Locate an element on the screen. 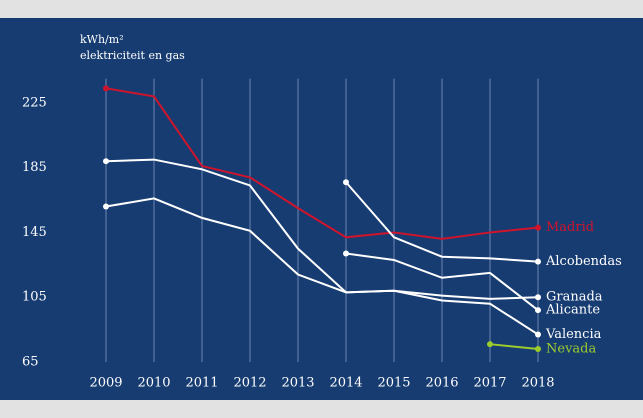 The image size is (643, 418). axis-label: kWh/m² is located at coordinates (102, 39).